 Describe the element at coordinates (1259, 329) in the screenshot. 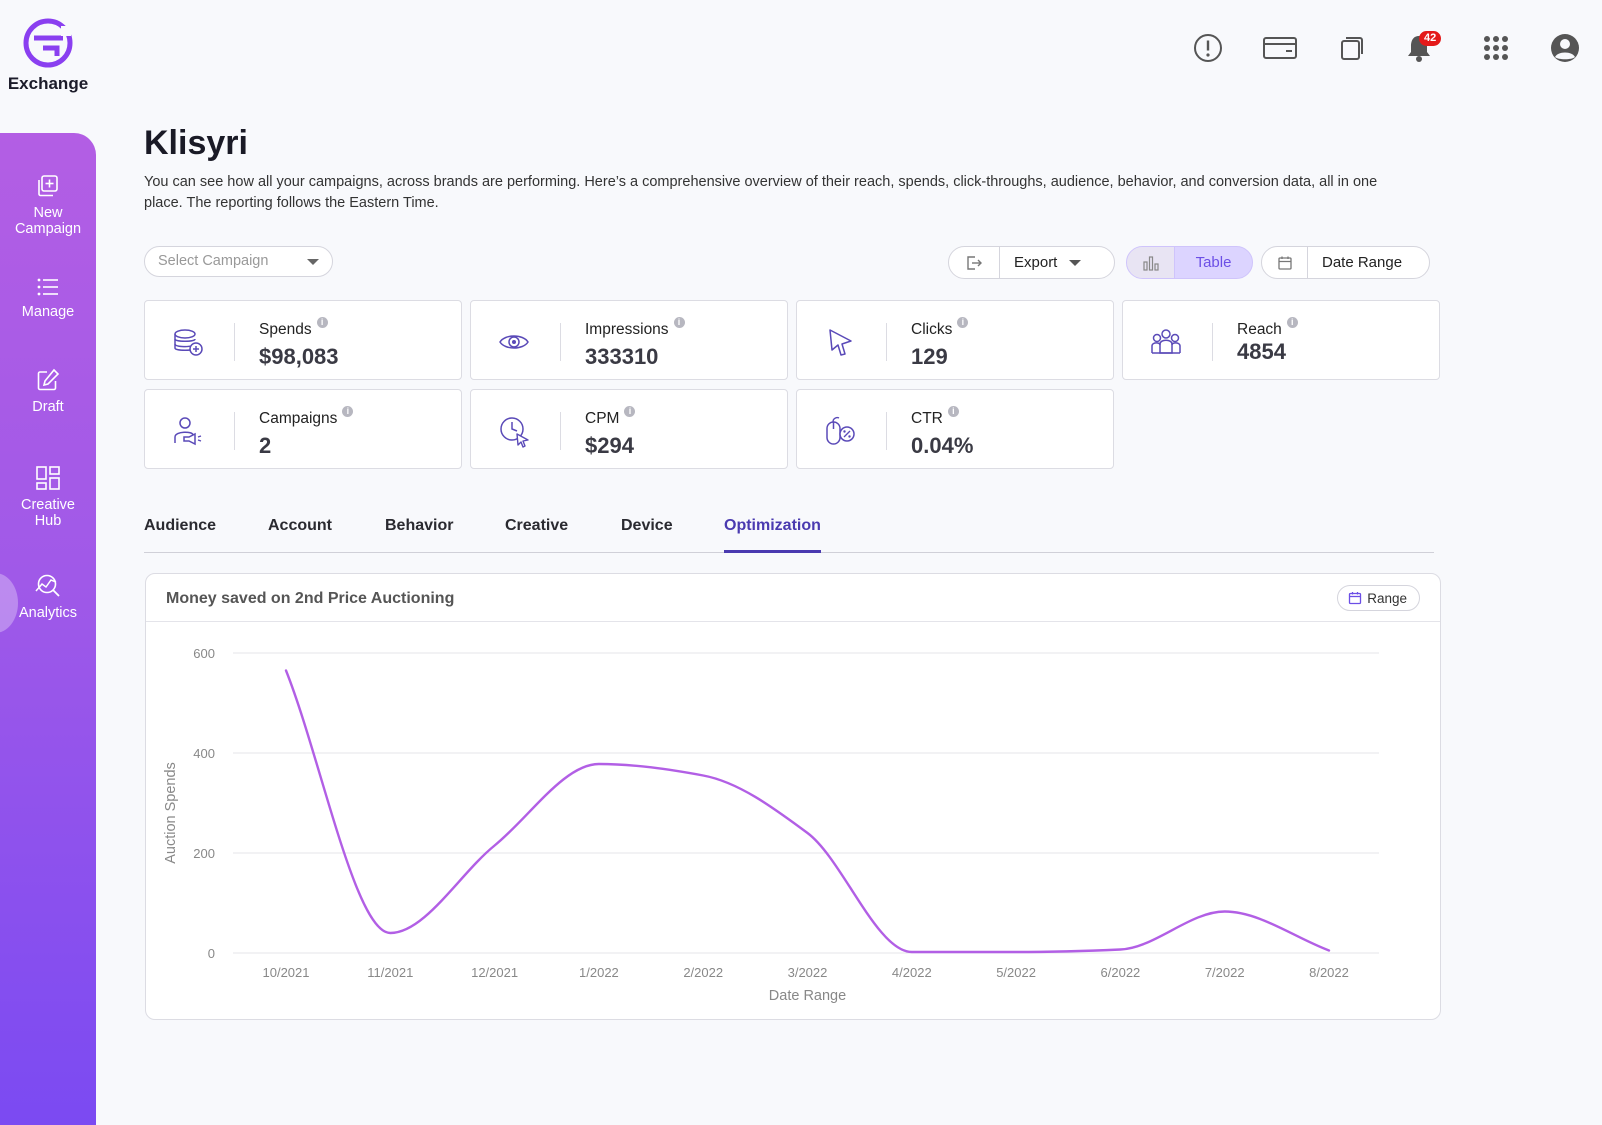

I see `stat-label: Reach` at that location.